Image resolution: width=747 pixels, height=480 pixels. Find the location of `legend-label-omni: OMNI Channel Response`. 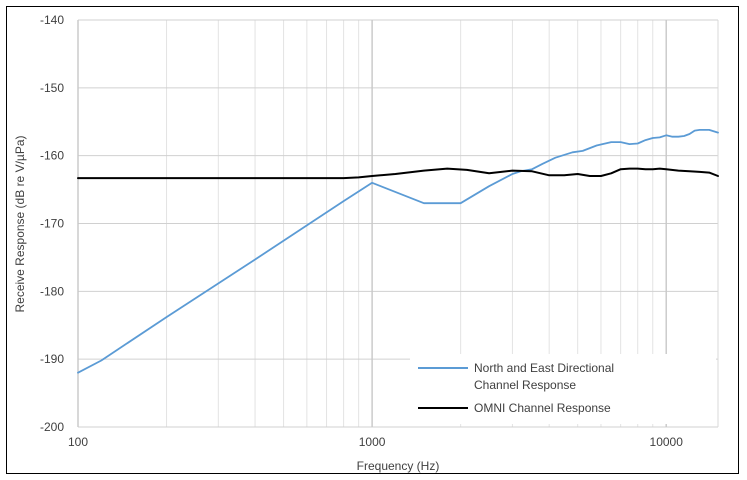

legend-label-omni: OMNI Channel Response is located at coordinates (542, 408).